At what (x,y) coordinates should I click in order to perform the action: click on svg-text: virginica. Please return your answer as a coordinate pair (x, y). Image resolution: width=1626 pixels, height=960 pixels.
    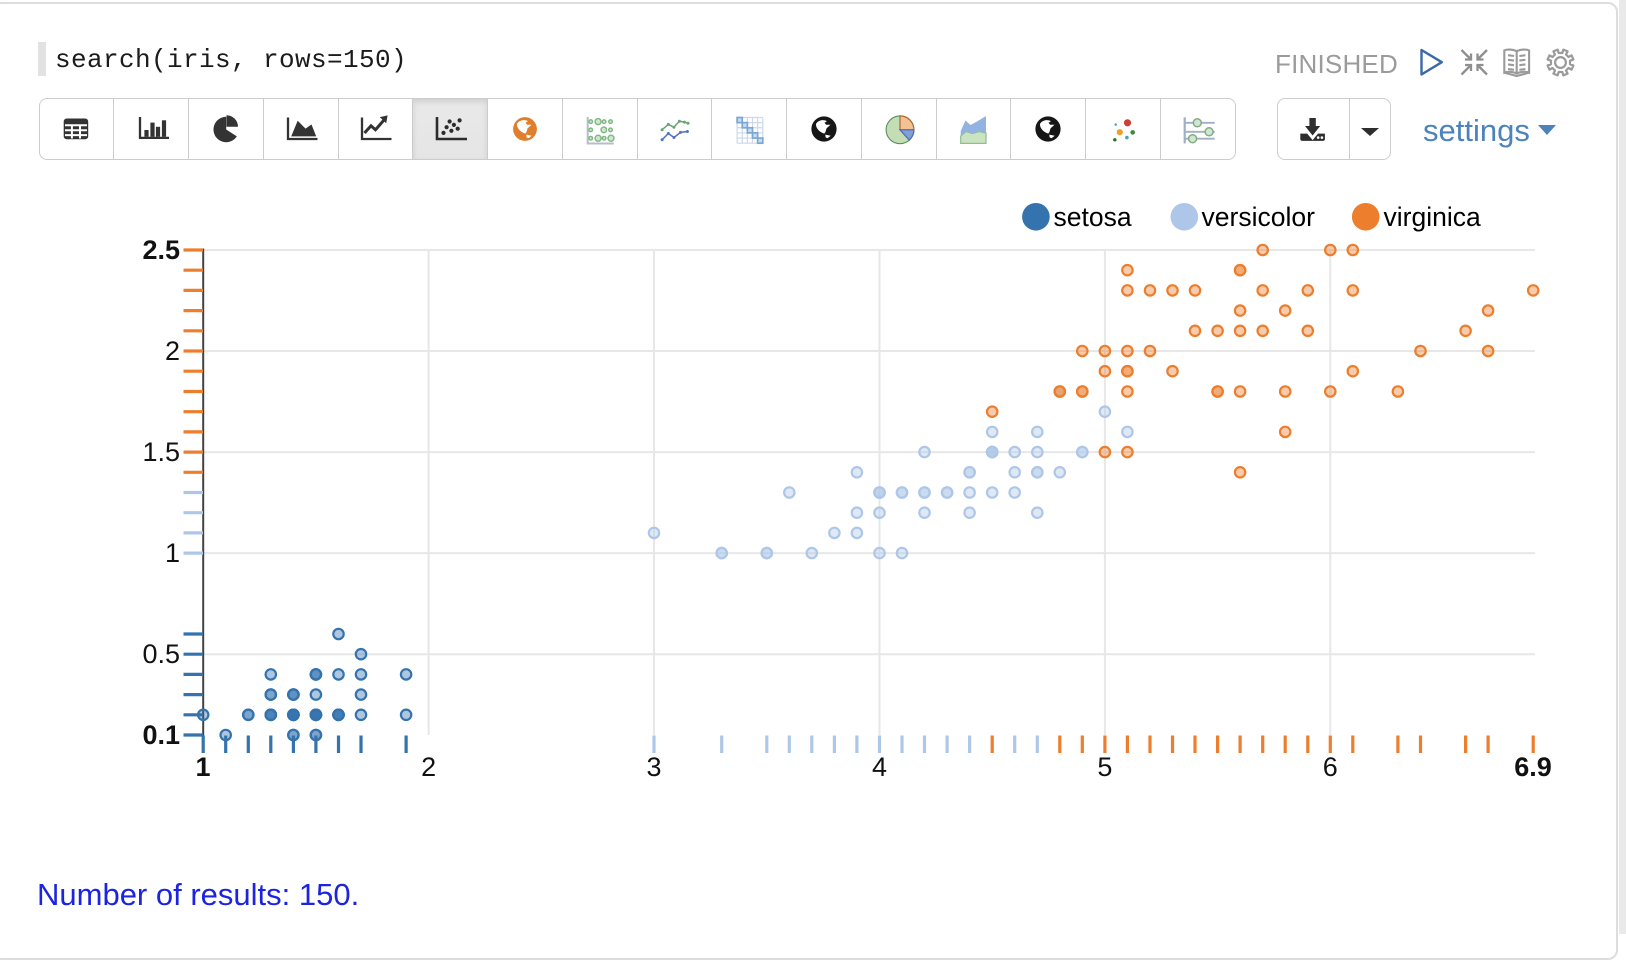
    Looking at the image, I should click on (1432, 217).